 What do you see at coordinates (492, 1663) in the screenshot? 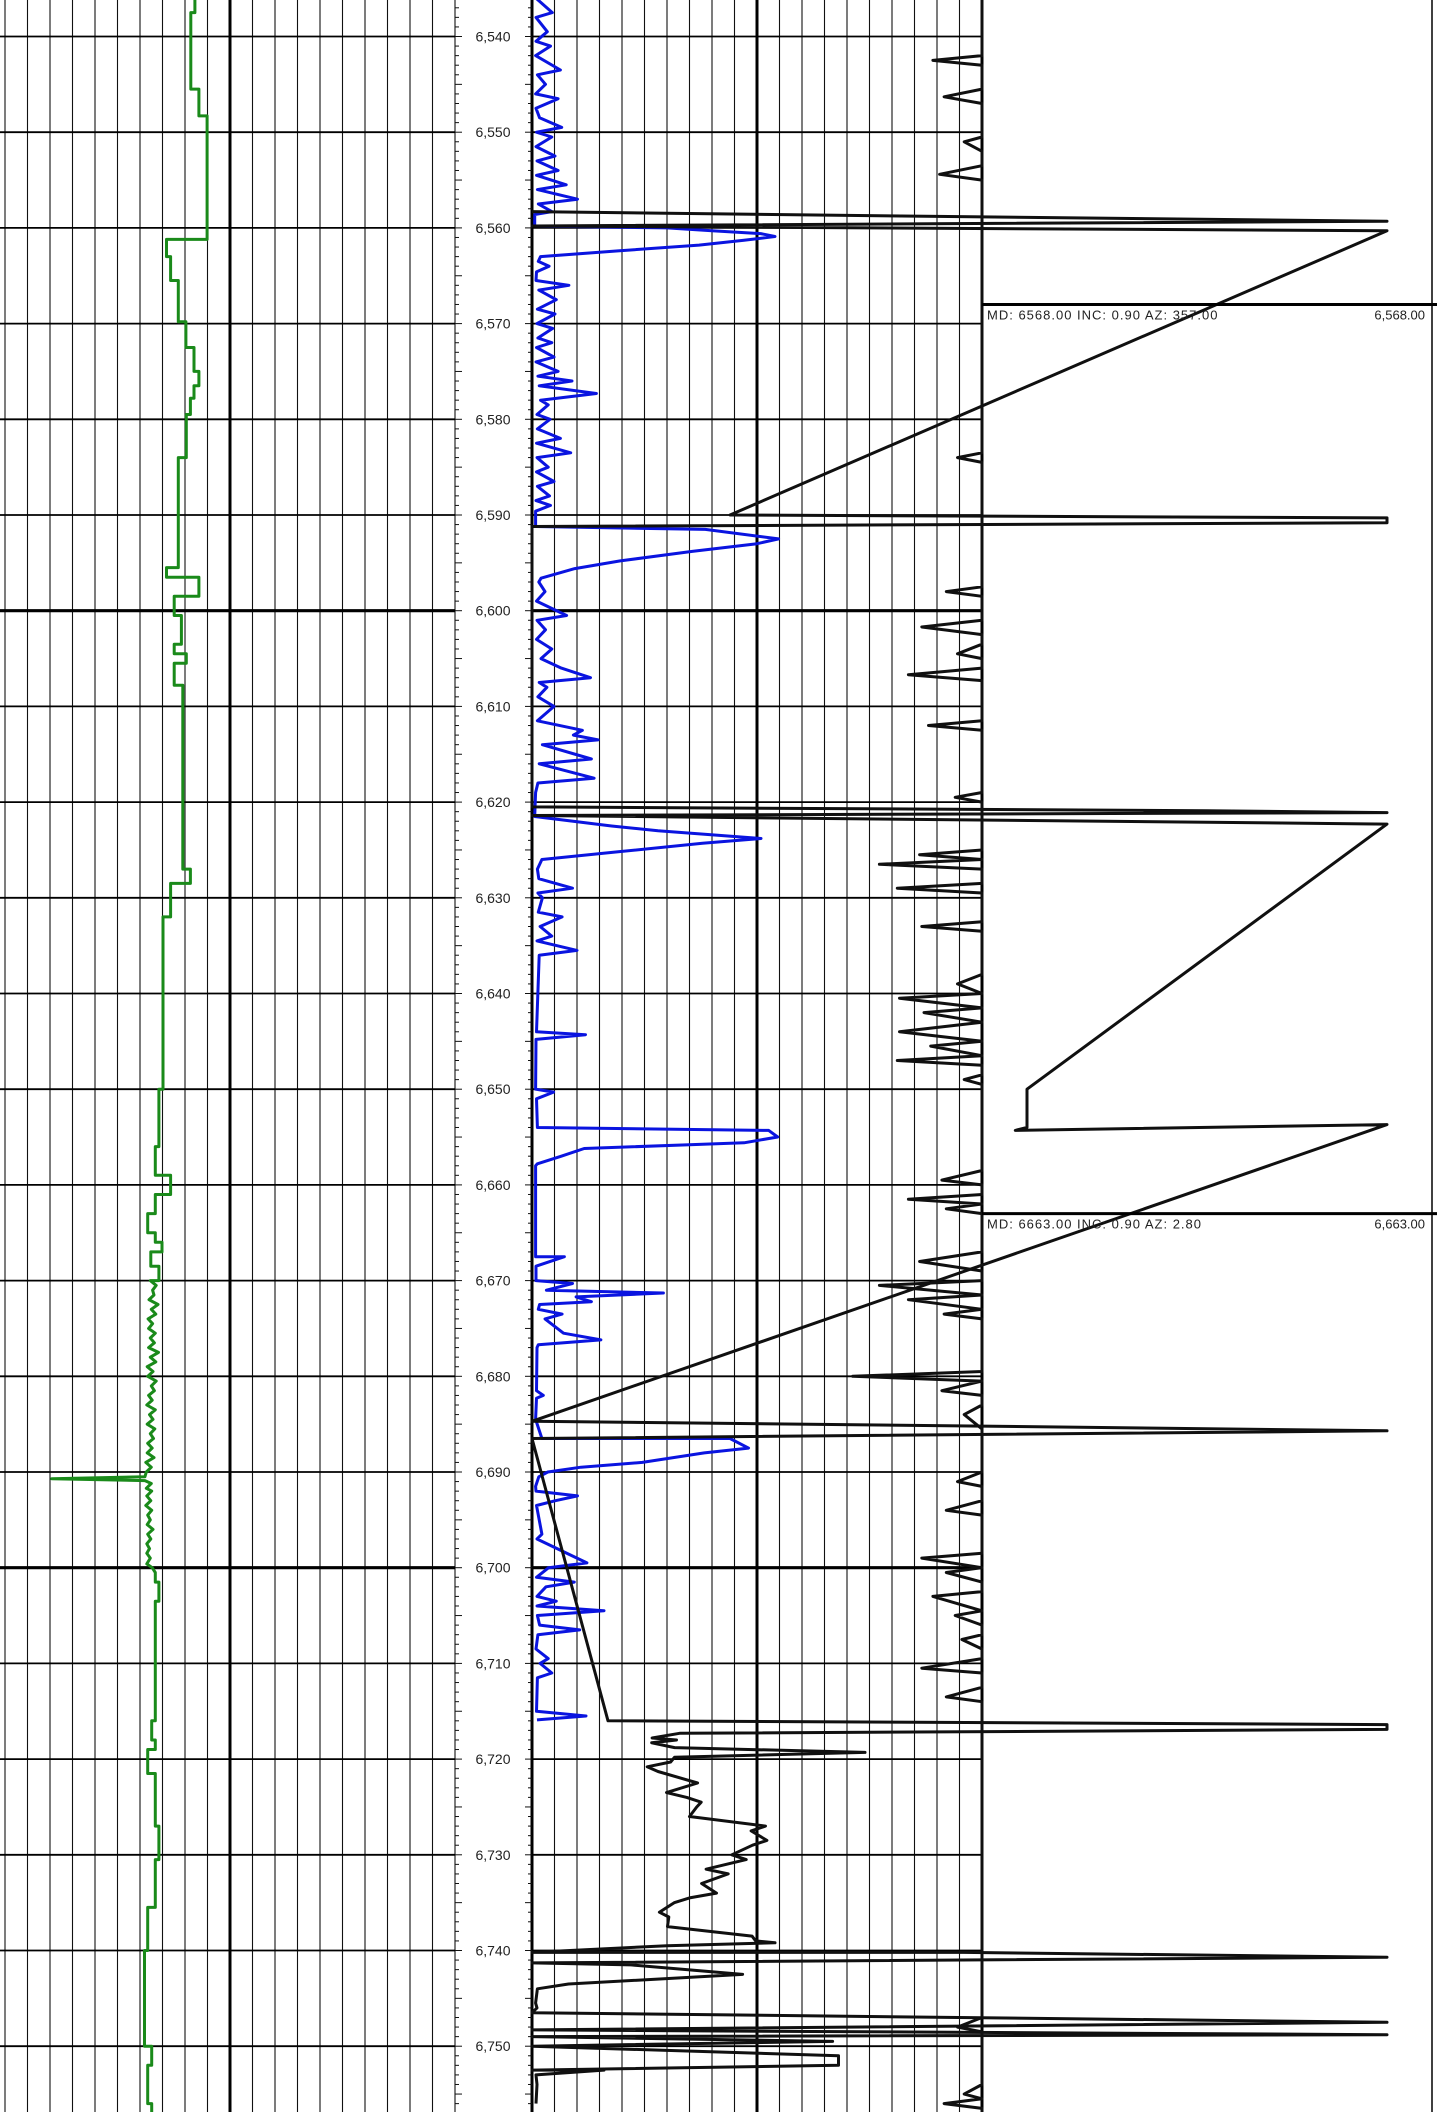
I see `depth-tick-label: 6,710` at bounding box center [492, 1663].